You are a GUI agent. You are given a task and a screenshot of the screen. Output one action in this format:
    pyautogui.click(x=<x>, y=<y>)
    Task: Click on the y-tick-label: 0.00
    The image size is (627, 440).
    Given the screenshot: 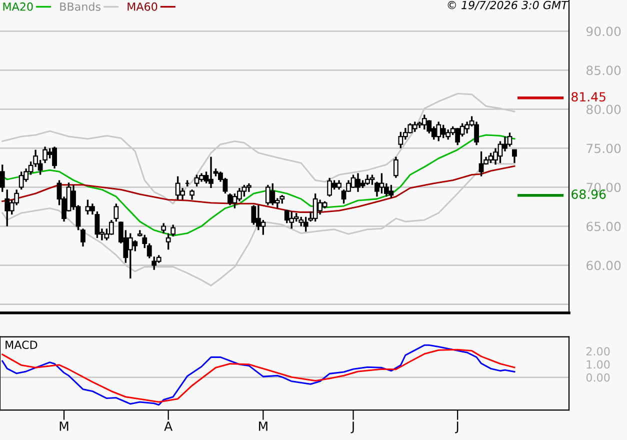 What is the action you would take?
    pyautogui.click(x=598, y=377)
    